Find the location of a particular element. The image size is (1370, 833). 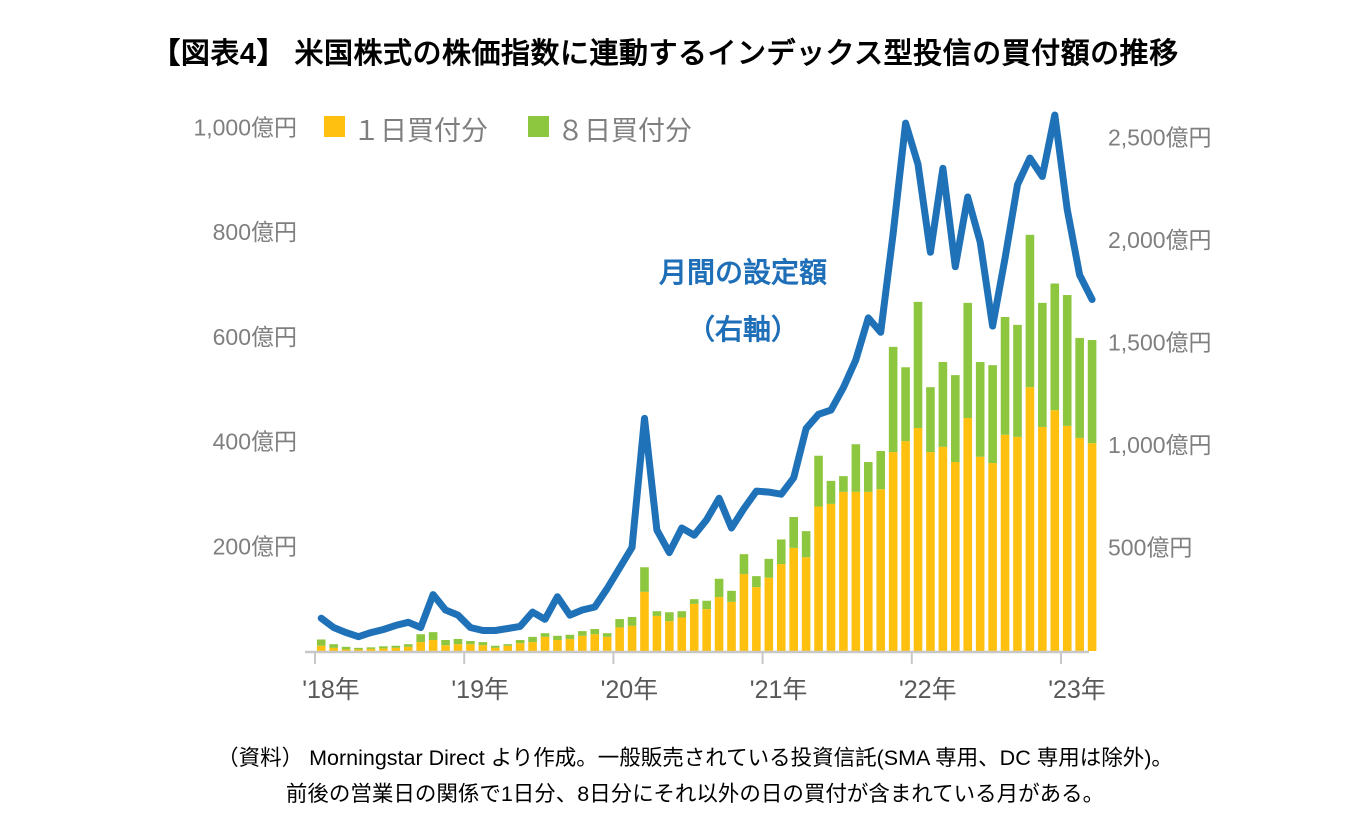

y-axis-right: 2,500億円 2,000億円 1,500億円 1,000億円 500億円 is located at coordinates (1160, 343).